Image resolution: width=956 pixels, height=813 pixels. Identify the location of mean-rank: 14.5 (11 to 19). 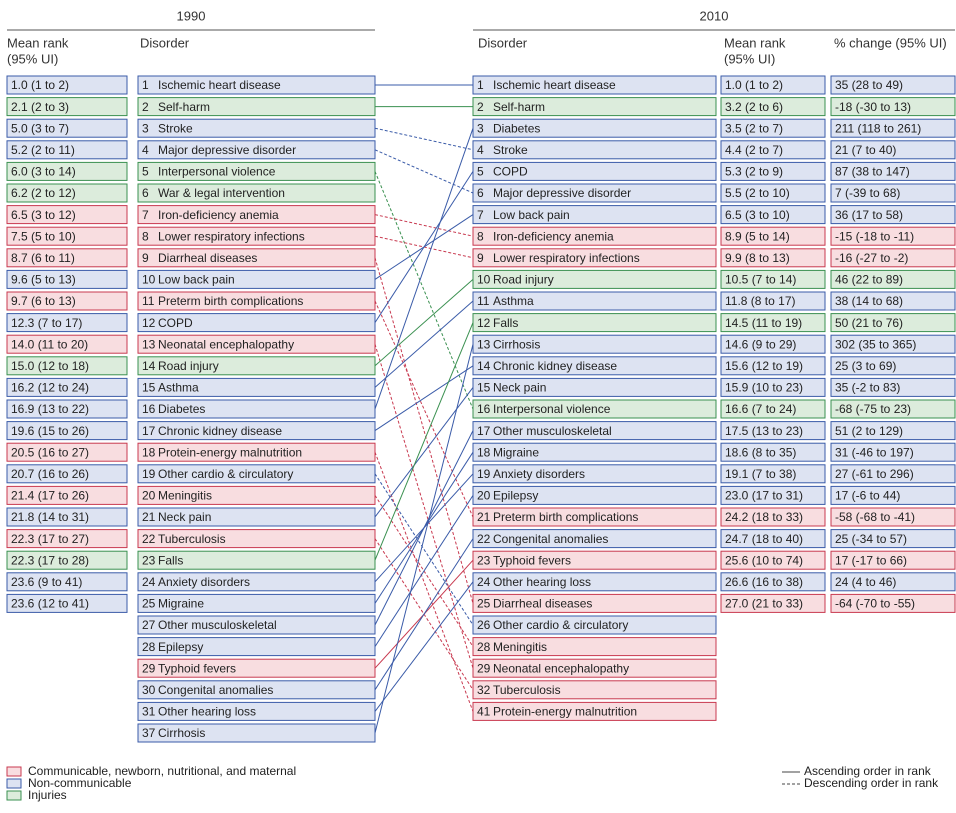
(763, 323).